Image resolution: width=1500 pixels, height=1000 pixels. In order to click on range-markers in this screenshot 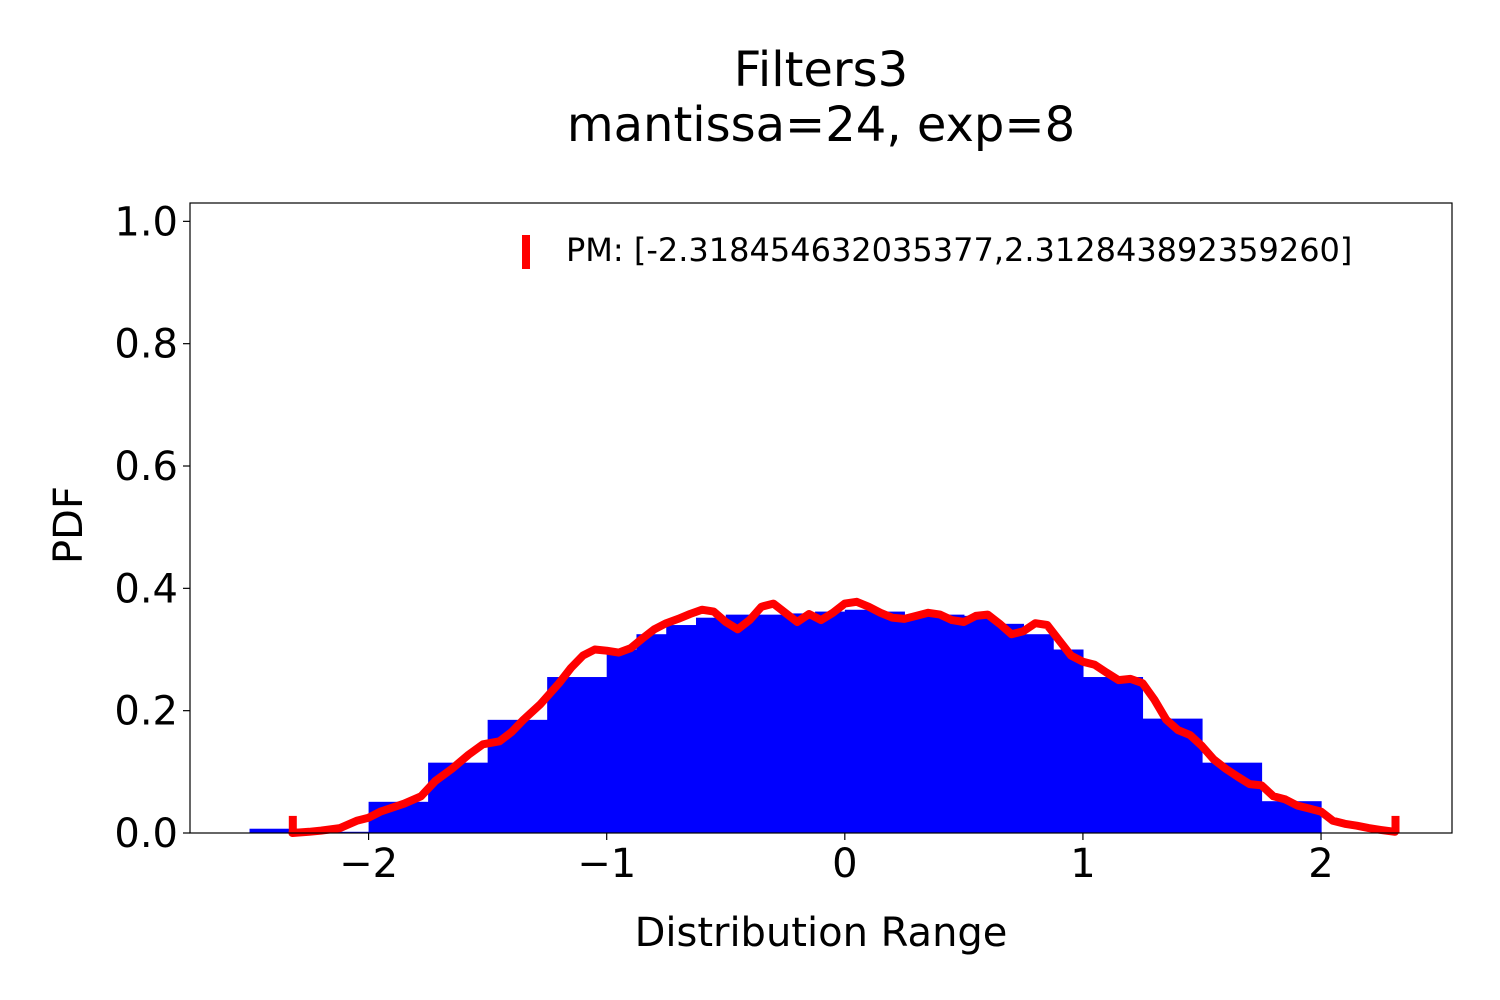, I will do `click(844, 824)`.